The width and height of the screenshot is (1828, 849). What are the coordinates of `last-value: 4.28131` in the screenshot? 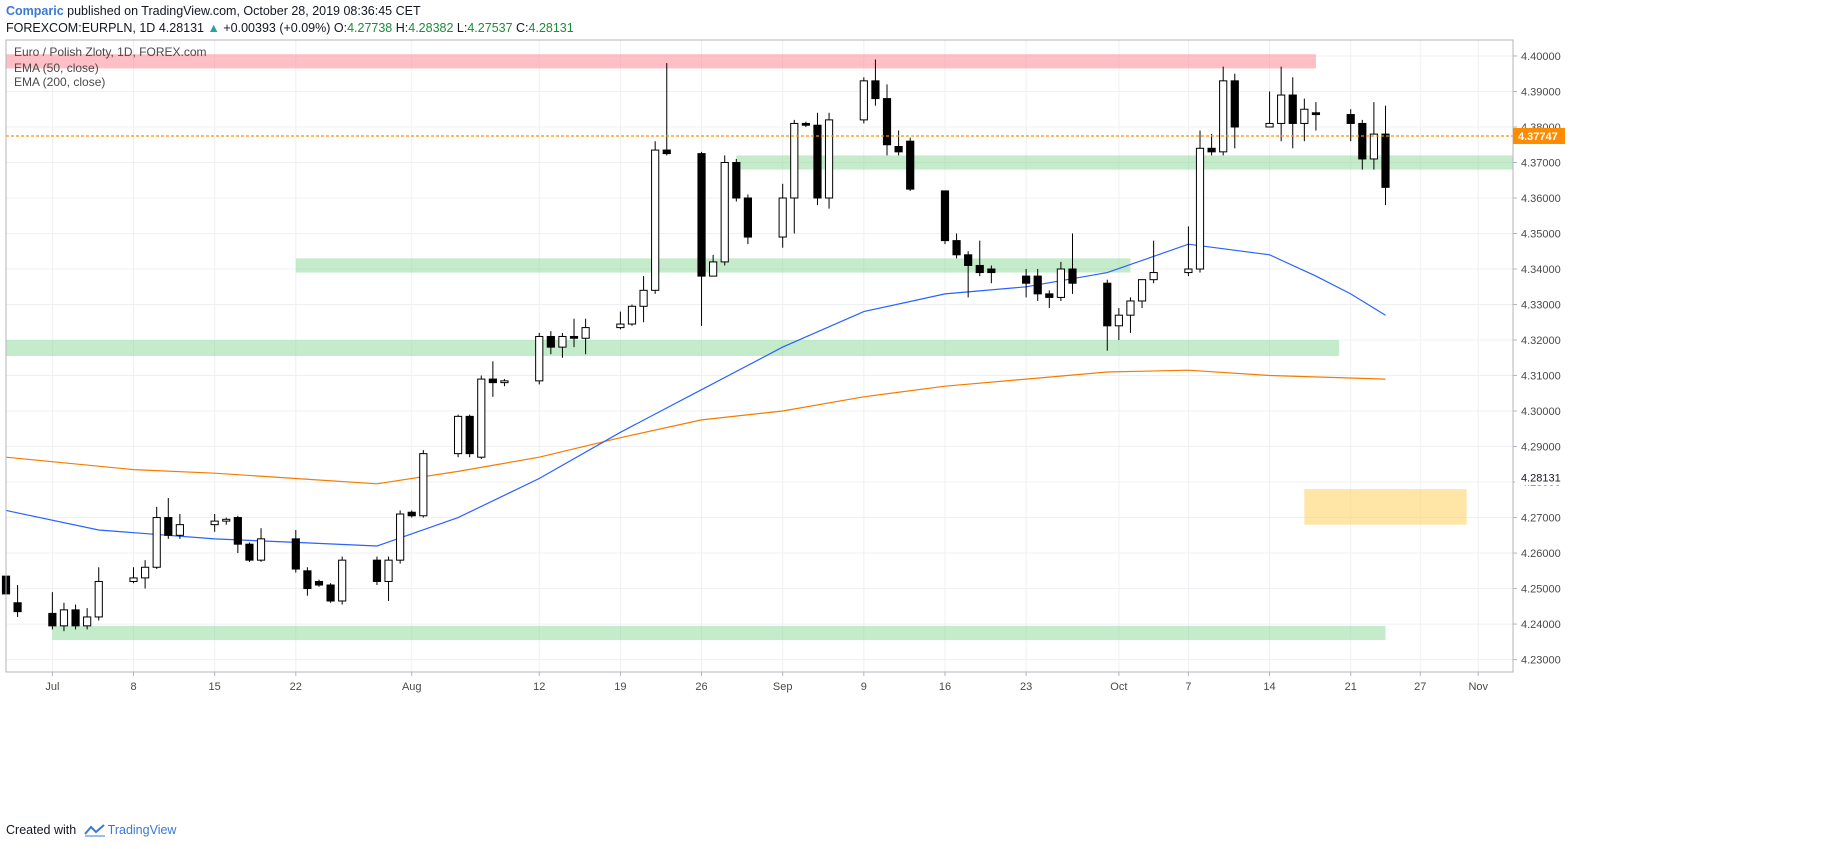 It's located at (181, 28).